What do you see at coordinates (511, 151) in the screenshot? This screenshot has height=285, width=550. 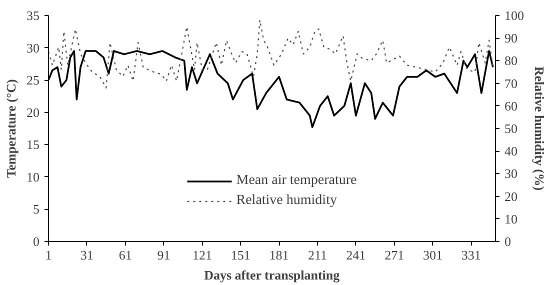 I see `y2-tick-label: 40` at bounding box center [511, 151].